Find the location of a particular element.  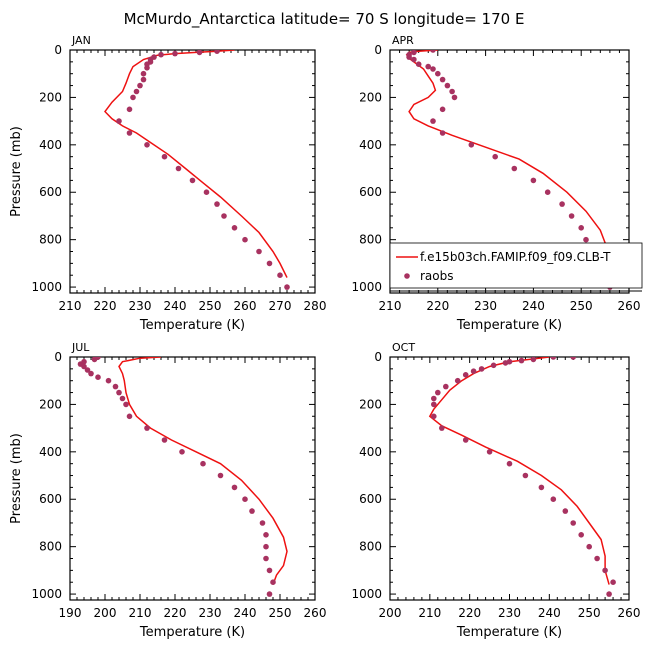

legend-dot-swatch is located at coordinates (407, 276).